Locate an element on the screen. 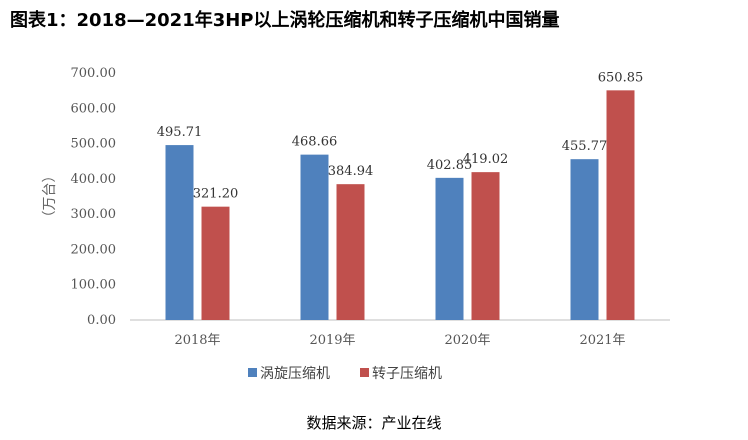  y-tick-label: 400.00 is located at coordinates (94, 179).